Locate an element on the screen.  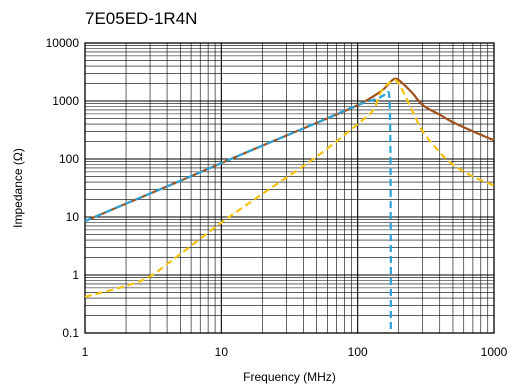
y-tick-label: 0.1 is located at coordinates (70, 333).